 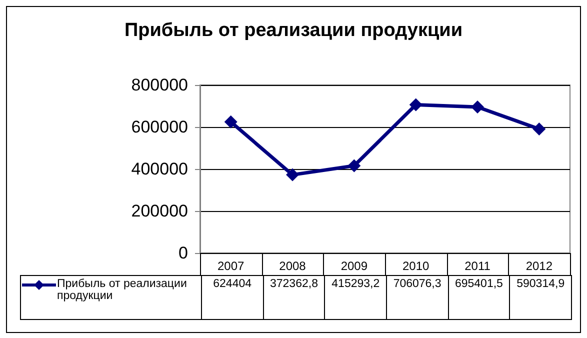 What do you see at coordinates (539, 266) in the screenshot?
I see `x-tick-label: 2012` at bounding box center [539, 266].